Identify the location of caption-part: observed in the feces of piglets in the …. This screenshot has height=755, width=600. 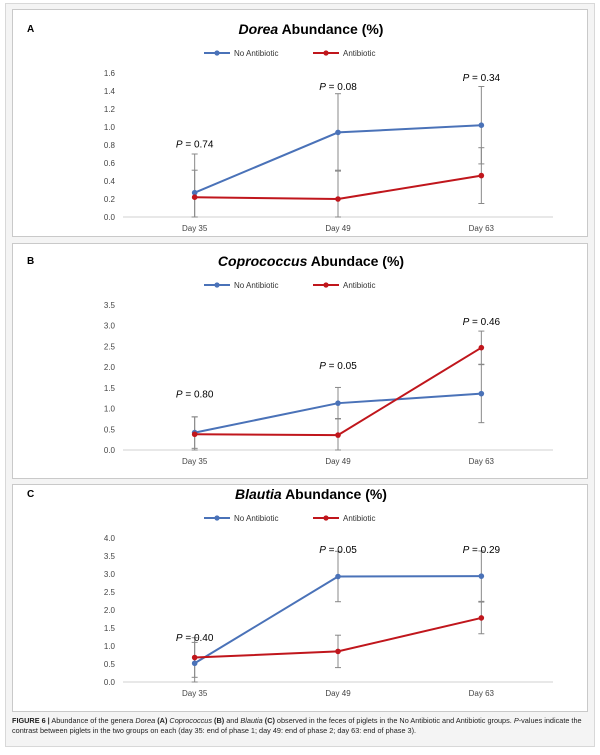
(394, 720).